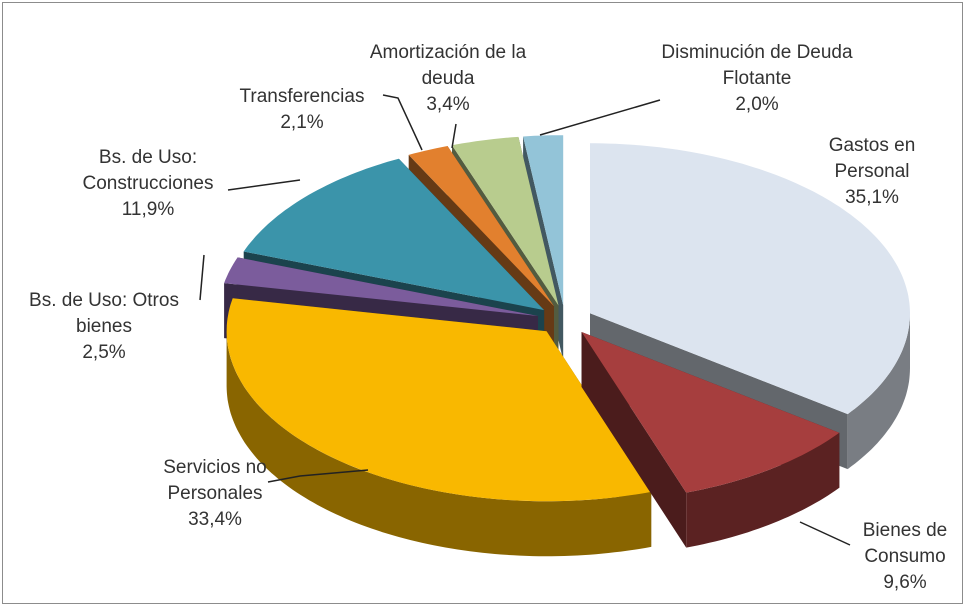 This screenshot has width=967, height=608. I want to click on category-label: Bs. de Uso: Otros bienes, so click(104, 313).